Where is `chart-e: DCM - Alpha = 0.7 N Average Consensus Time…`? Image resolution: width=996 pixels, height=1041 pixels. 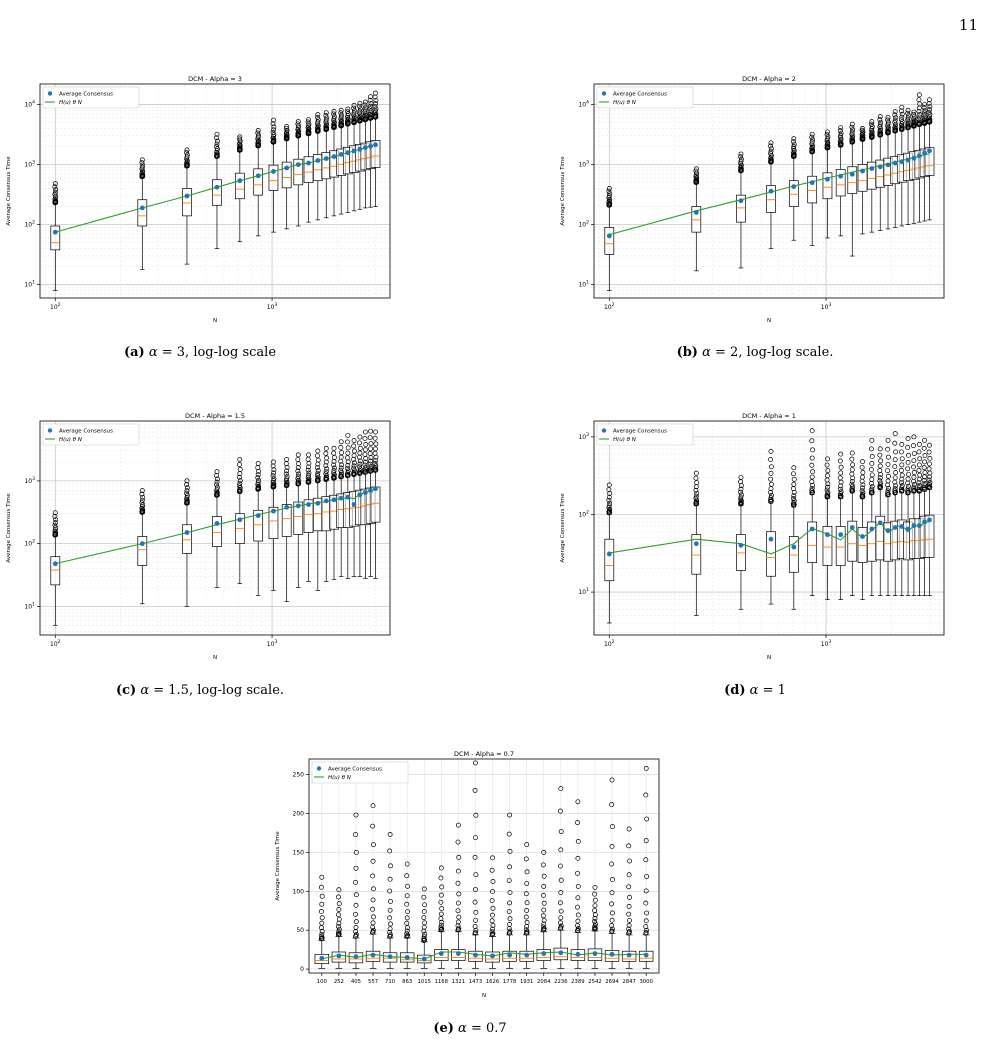
chart-e: DCM - Alpha = 0.7 N Average Consensus Time… is located at coordinates (467, 874).